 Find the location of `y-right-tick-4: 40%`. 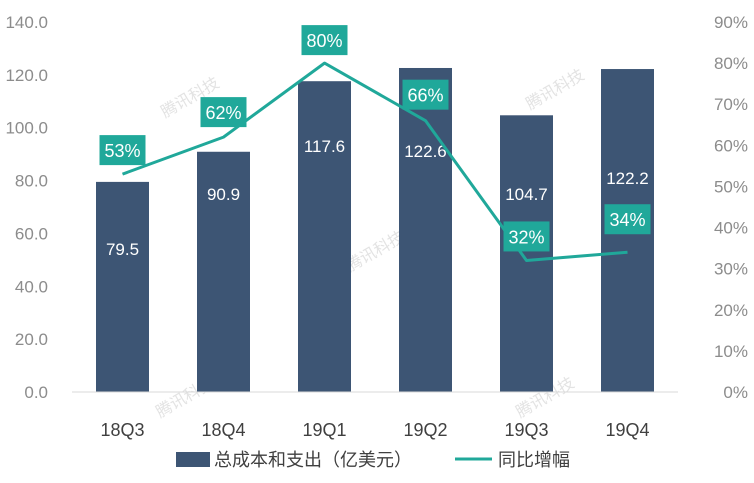

y-right-tick-4: 40% is located at coordinates (731, 228).